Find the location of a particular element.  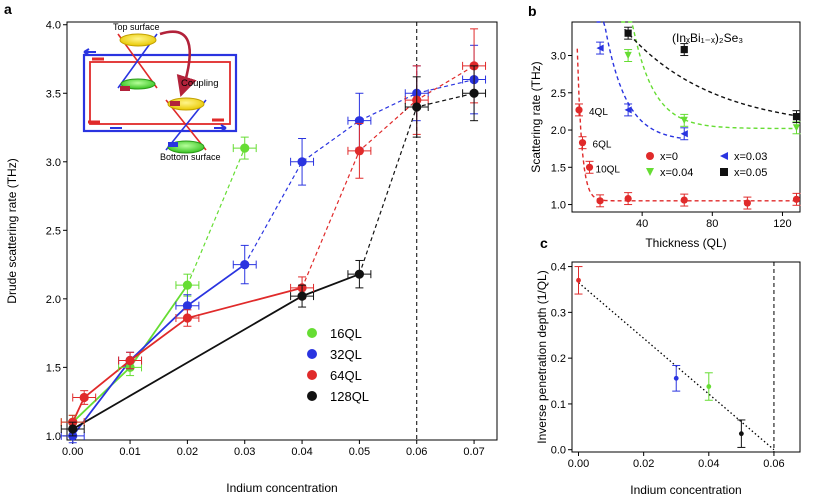

inset-schematic: Top surface Coupling Bottom surface is located at coordinates (160, 92).